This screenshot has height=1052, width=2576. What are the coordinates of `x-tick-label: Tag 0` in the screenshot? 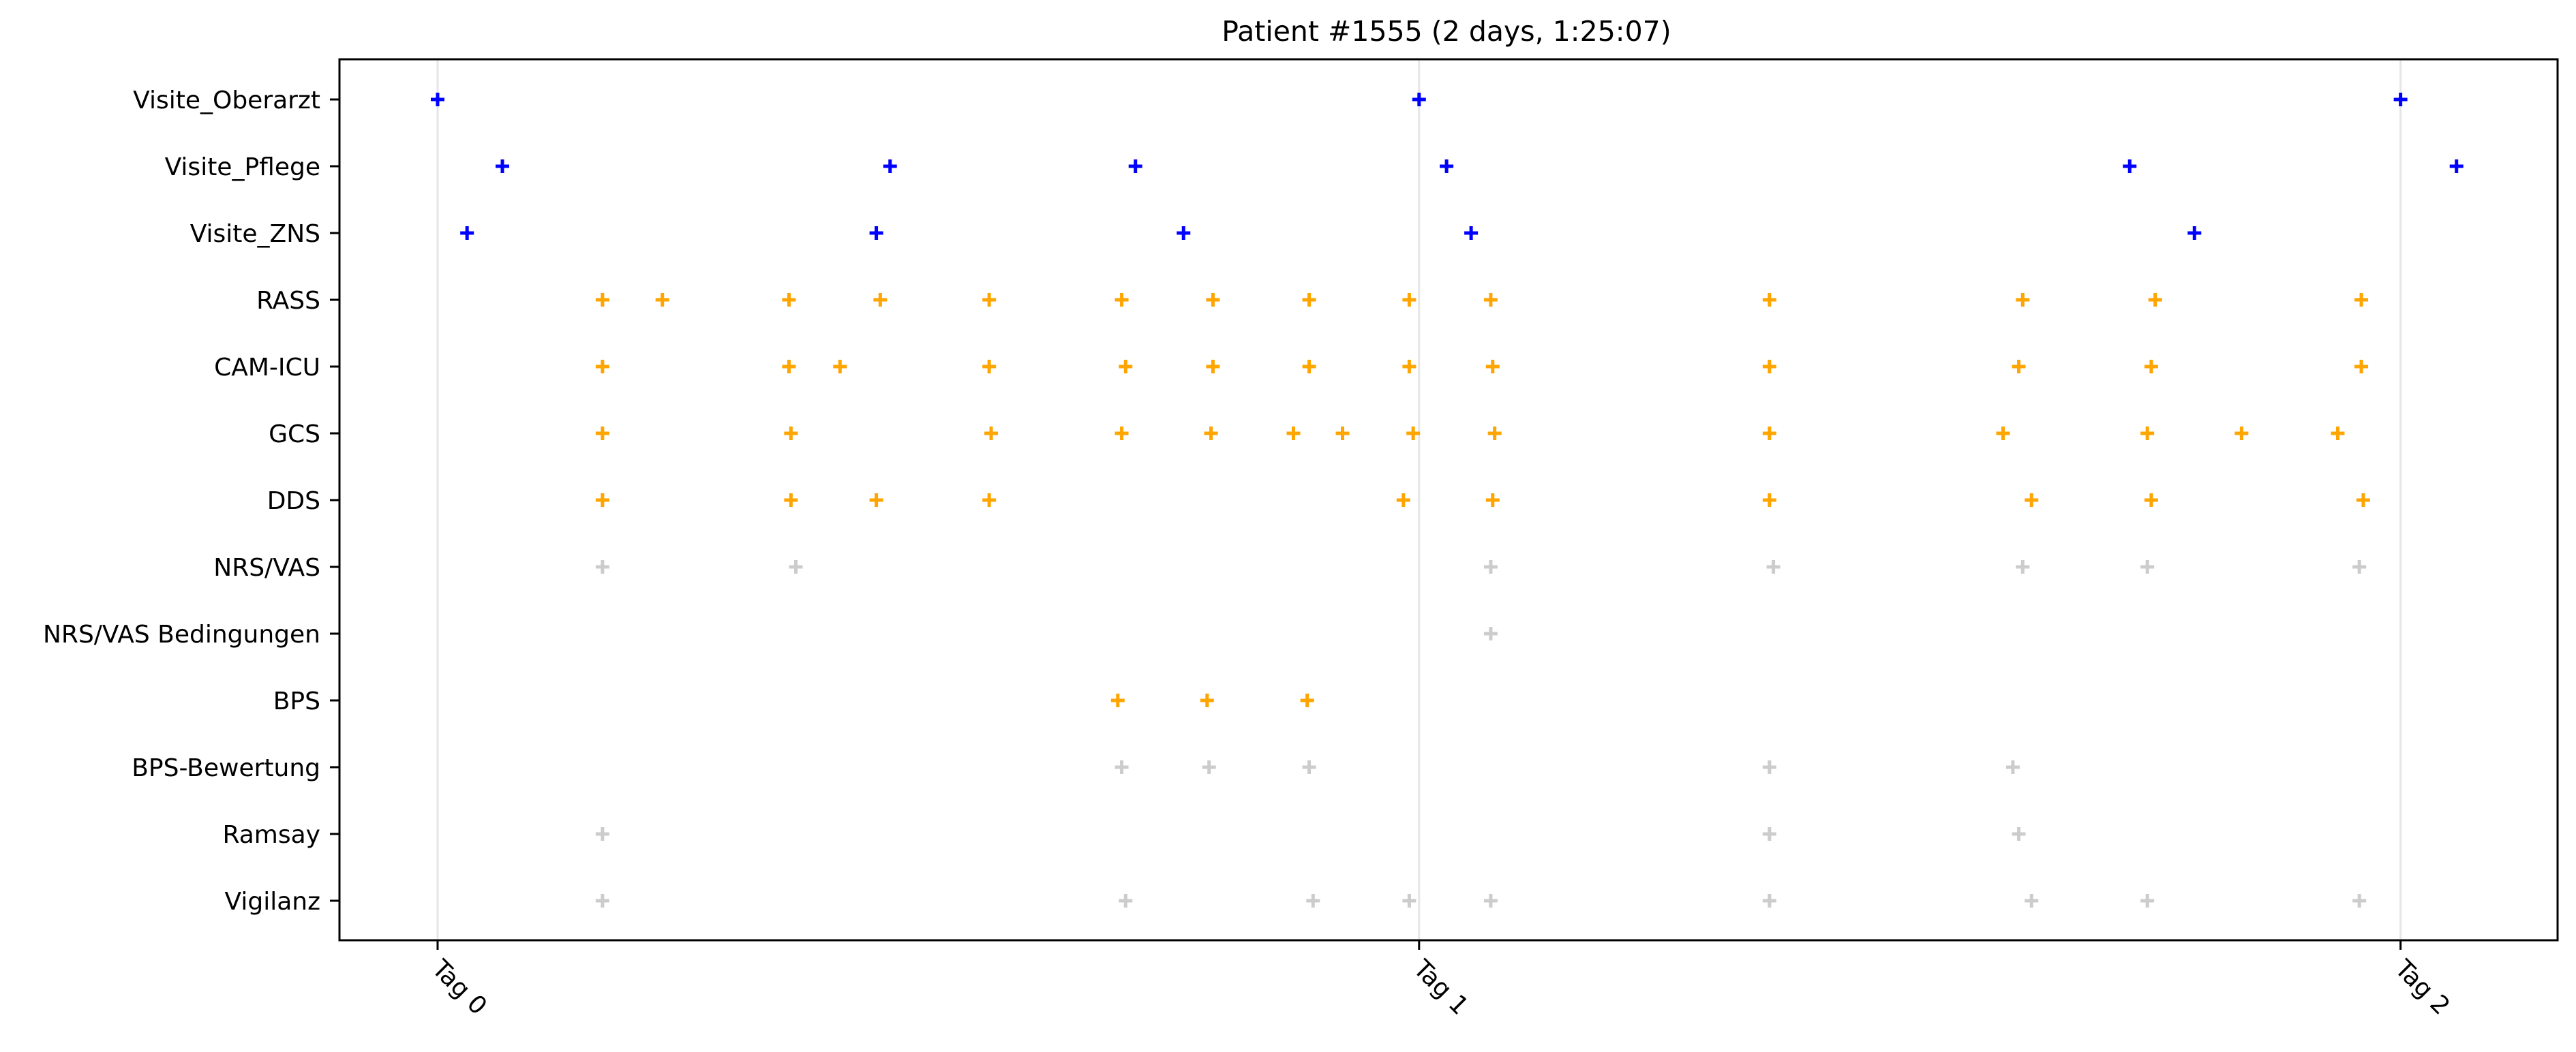 It's located at (459, 988).